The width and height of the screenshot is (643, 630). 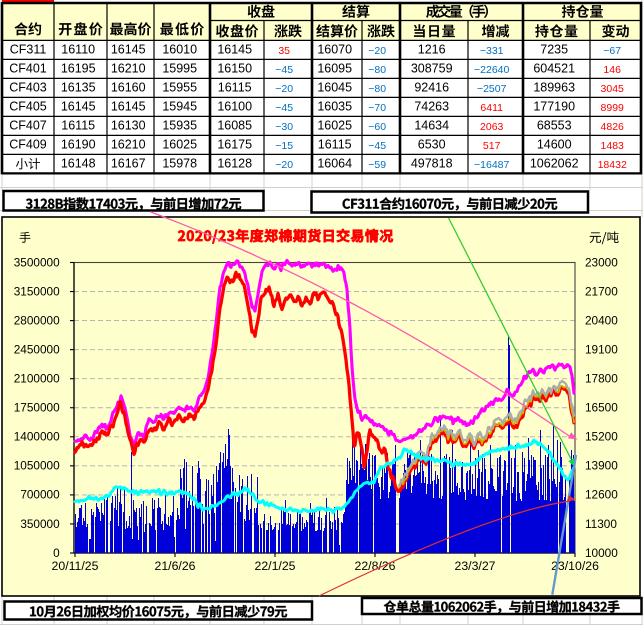 I want to click on svg-text: 1400000, so click(x=37, y=437).